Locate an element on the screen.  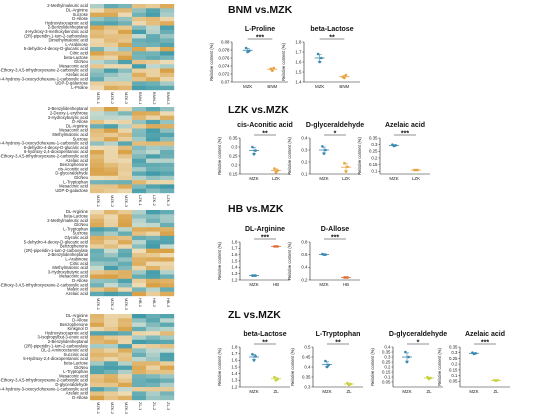
heatmap-row-label: GlcNeu is located at coordinates (81, 224).